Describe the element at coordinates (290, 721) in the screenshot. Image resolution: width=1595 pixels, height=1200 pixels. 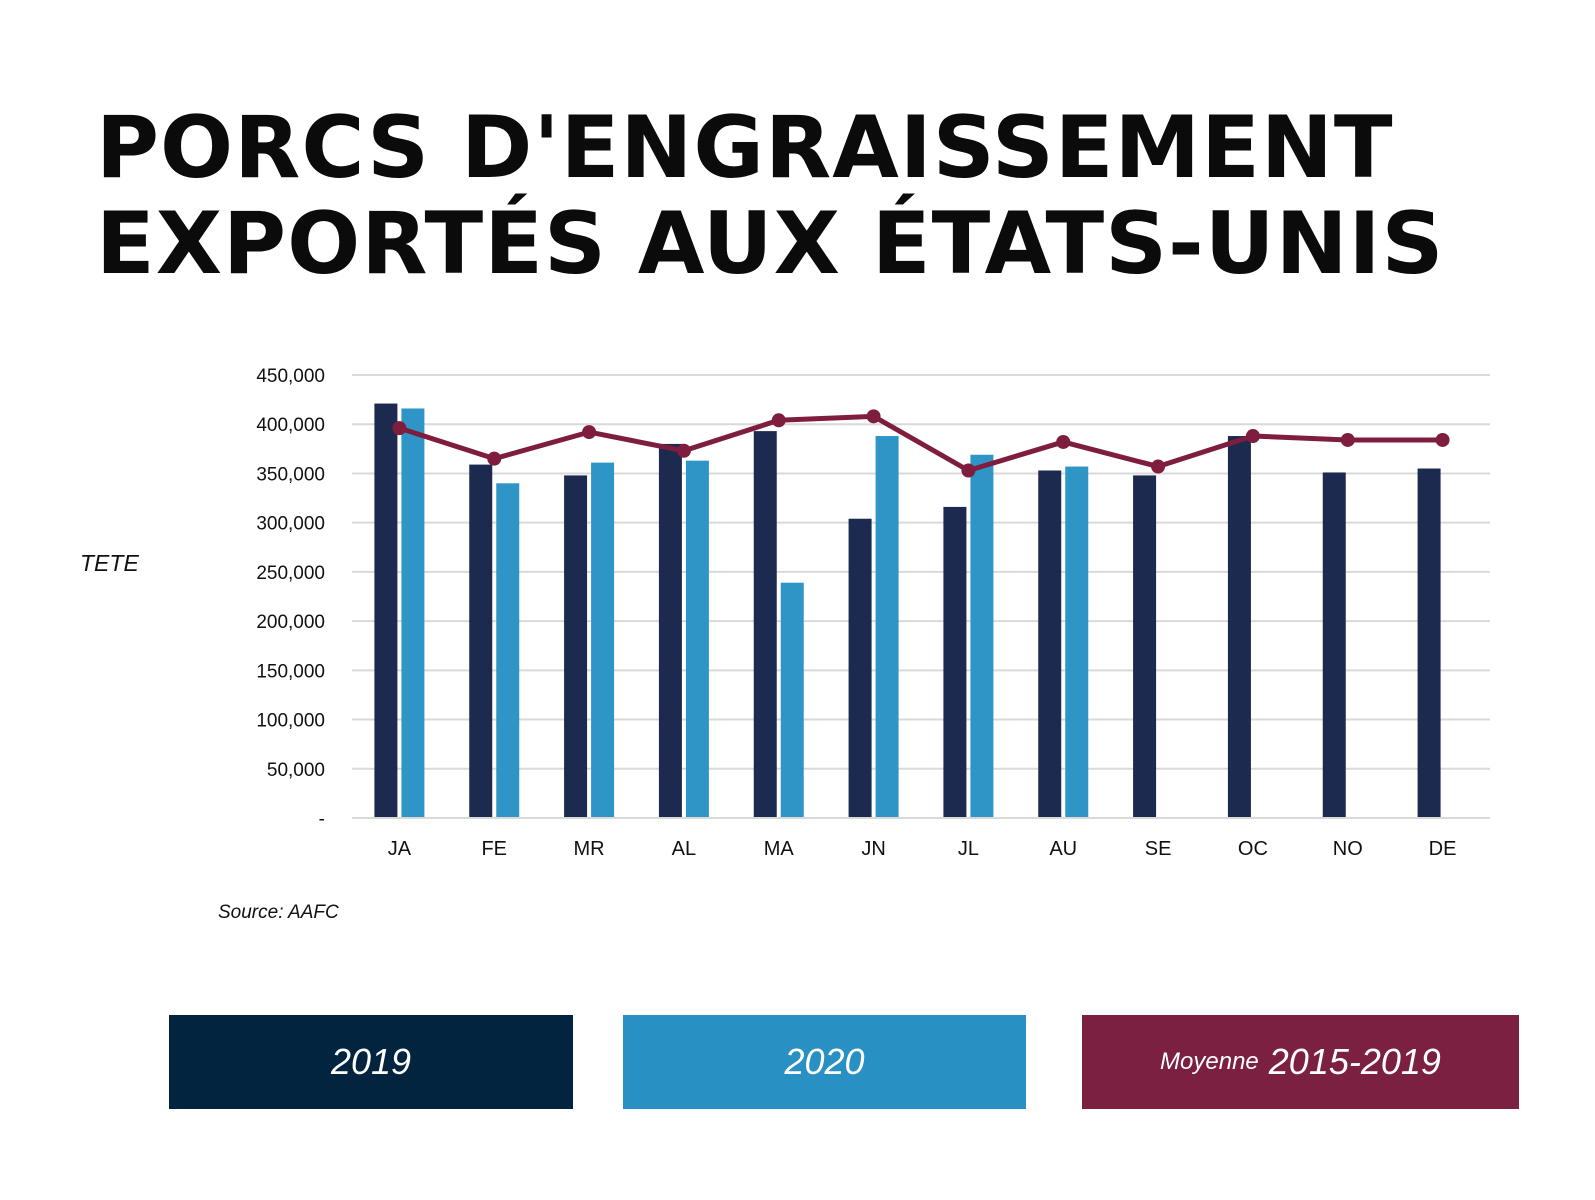
I see `y-tick-label: 100,000` at that location.